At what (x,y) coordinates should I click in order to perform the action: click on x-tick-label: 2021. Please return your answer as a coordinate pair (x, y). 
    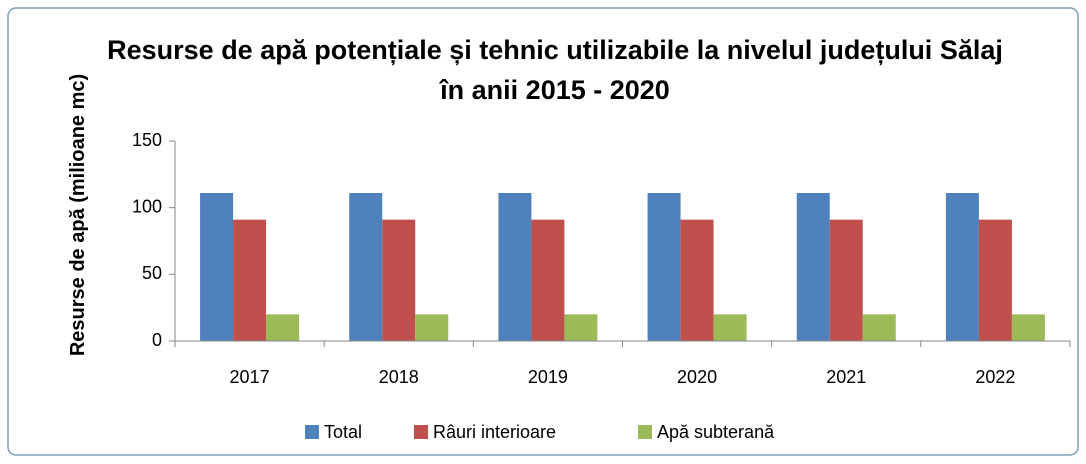
    Looking at the image, I should click on (846, 377).